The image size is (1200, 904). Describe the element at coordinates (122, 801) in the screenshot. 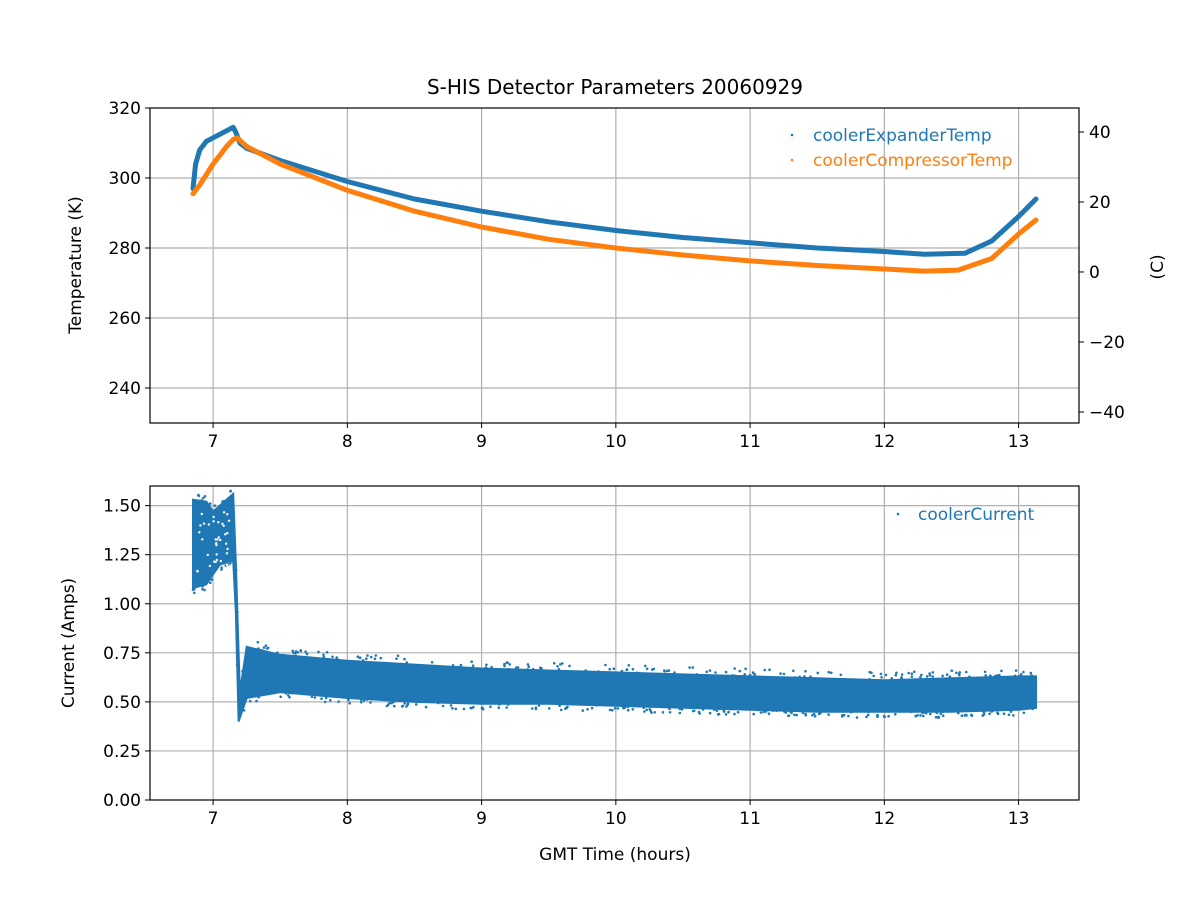

I see `y-tick-label: 0.00` at that location.